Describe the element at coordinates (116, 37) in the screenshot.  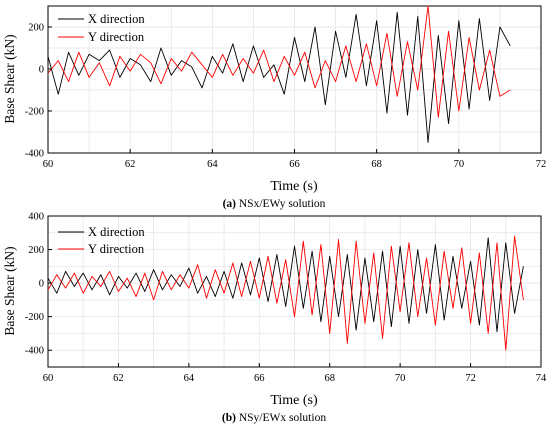
I see `legend-a-label-y: Y direction` at that location.